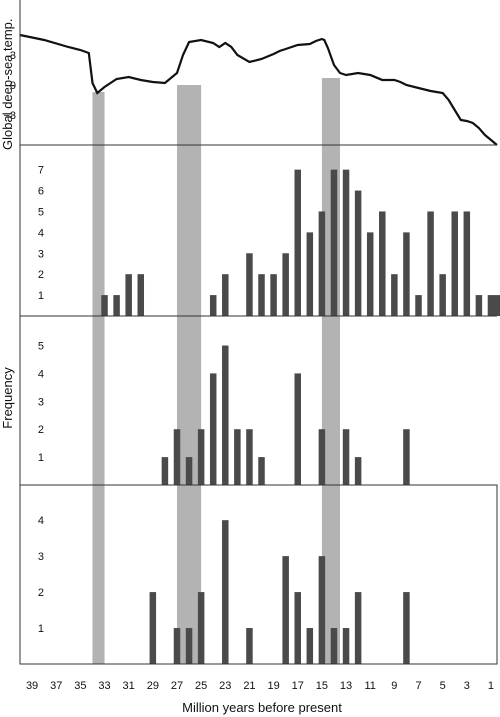 The height and width of the screenshot is (717, 500). What do you see at coordinates (467, 686) in the screenshot?
I see `x-tick-label: 3` at bounding box center [467, 686].